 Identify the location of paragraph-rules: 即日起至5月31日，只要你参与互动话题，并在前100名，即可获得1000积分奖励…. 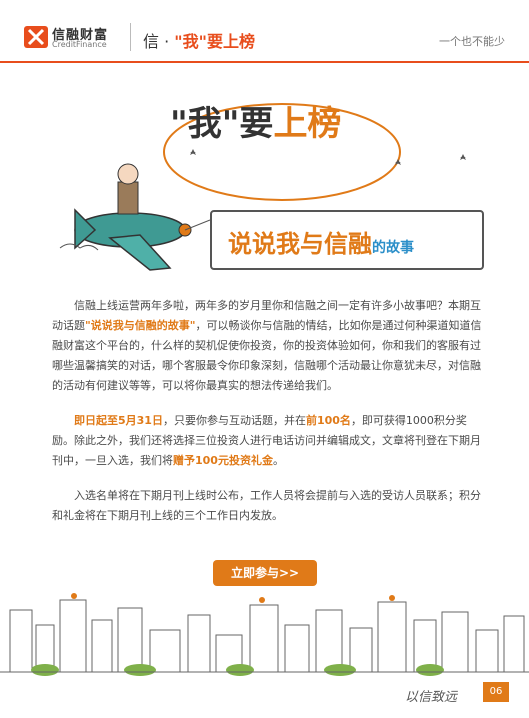
(268, 441).